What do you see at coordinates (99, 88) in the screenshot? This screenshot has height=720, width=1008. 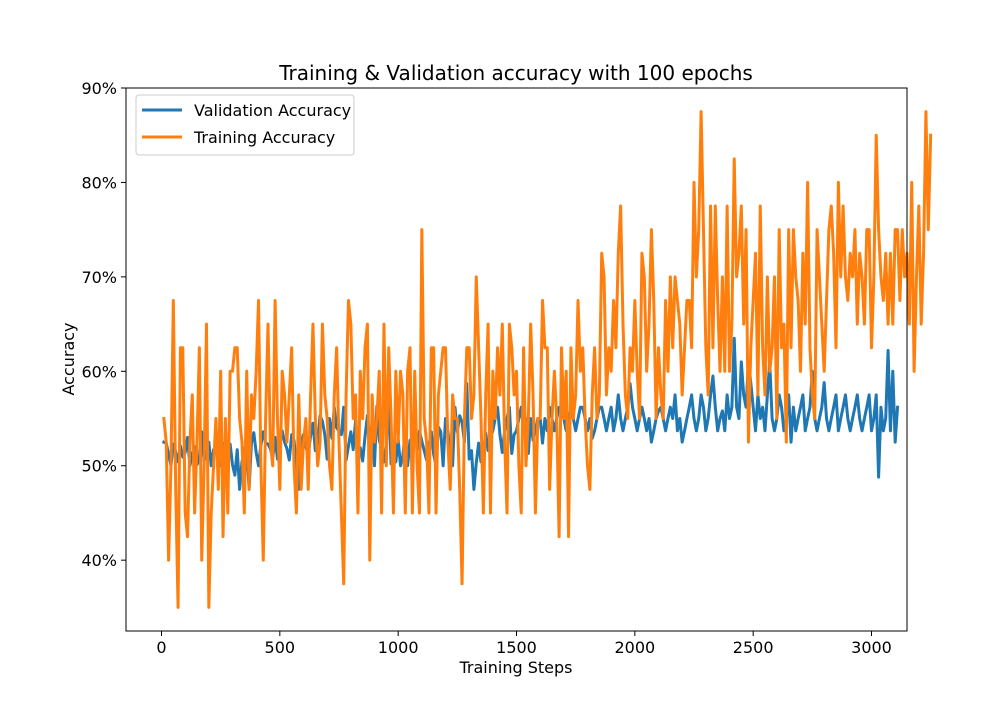 I see `y-tick-label: 90%` at bounding box center [99, 88].